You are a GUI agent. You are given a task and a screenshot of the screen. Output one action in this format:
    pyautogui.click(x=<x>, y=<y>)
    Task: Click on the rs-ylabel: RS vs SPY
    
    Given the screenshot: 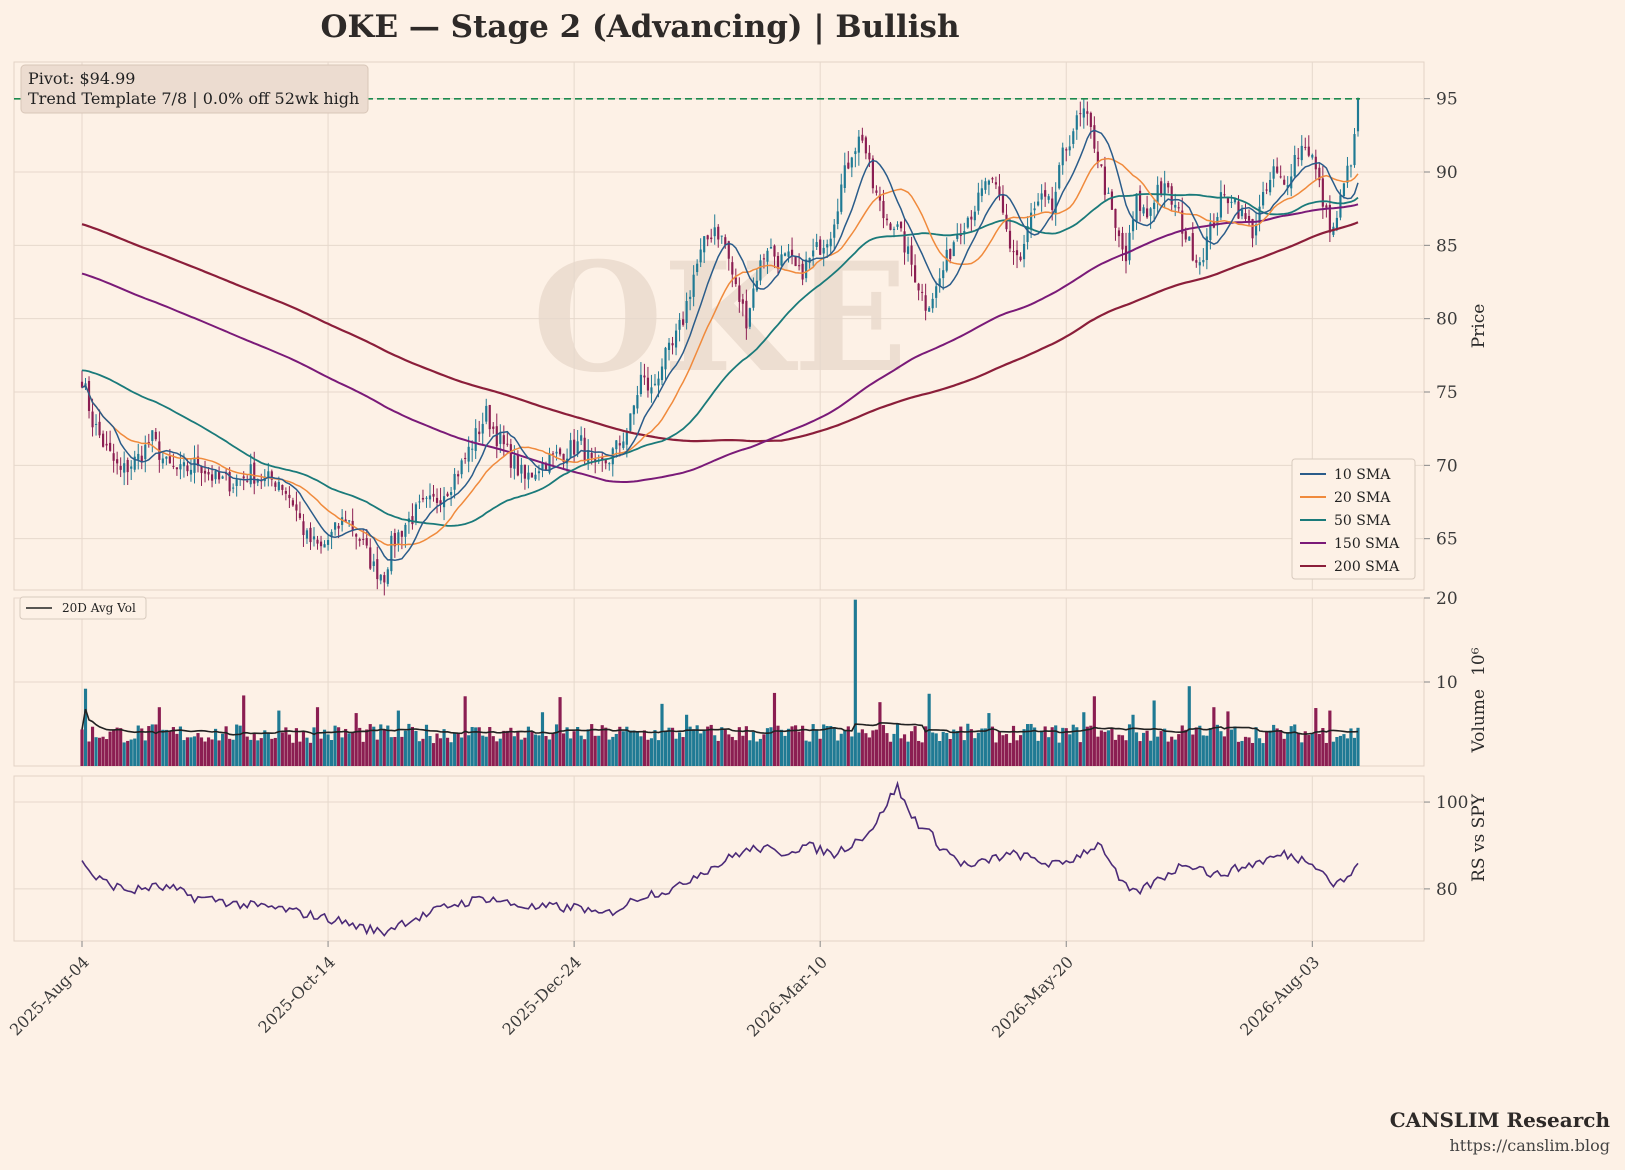 What is the action you would take?
    pyautogui.click(x=1479, y=837)
    